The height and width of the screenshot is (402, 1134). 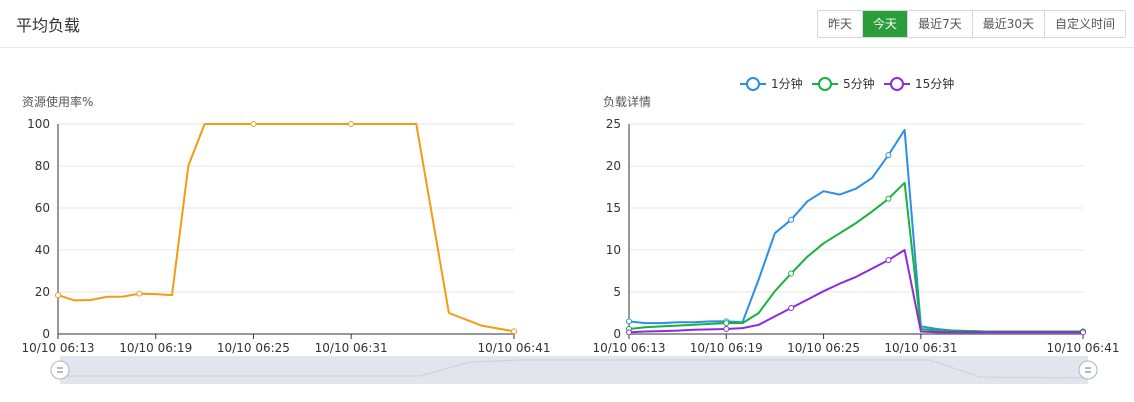 I want to click on range-today-button: 今天, so click(x=886, y=24).